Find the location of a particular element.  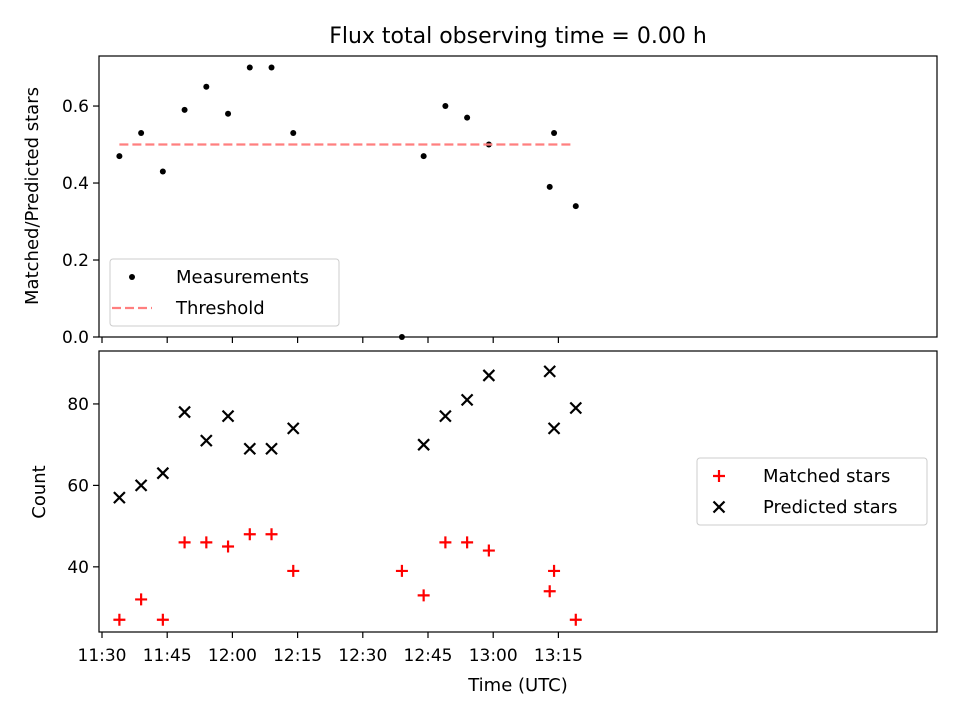

count-x-axis: 11:30 11:45 12:00 12:15 12:30 12:45 13:00 13:15 is located at coordinates (330, 649).